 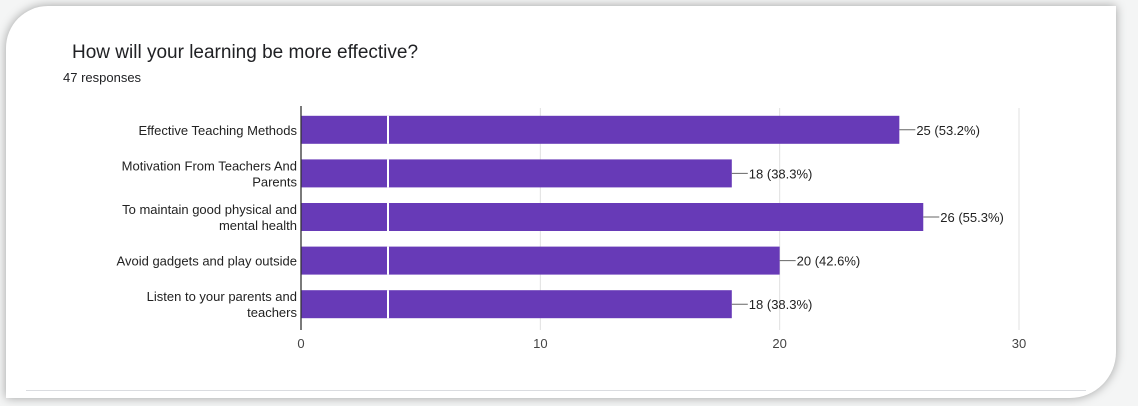 I want to click on x-tick-label: 0, so click(x=300, y=343).